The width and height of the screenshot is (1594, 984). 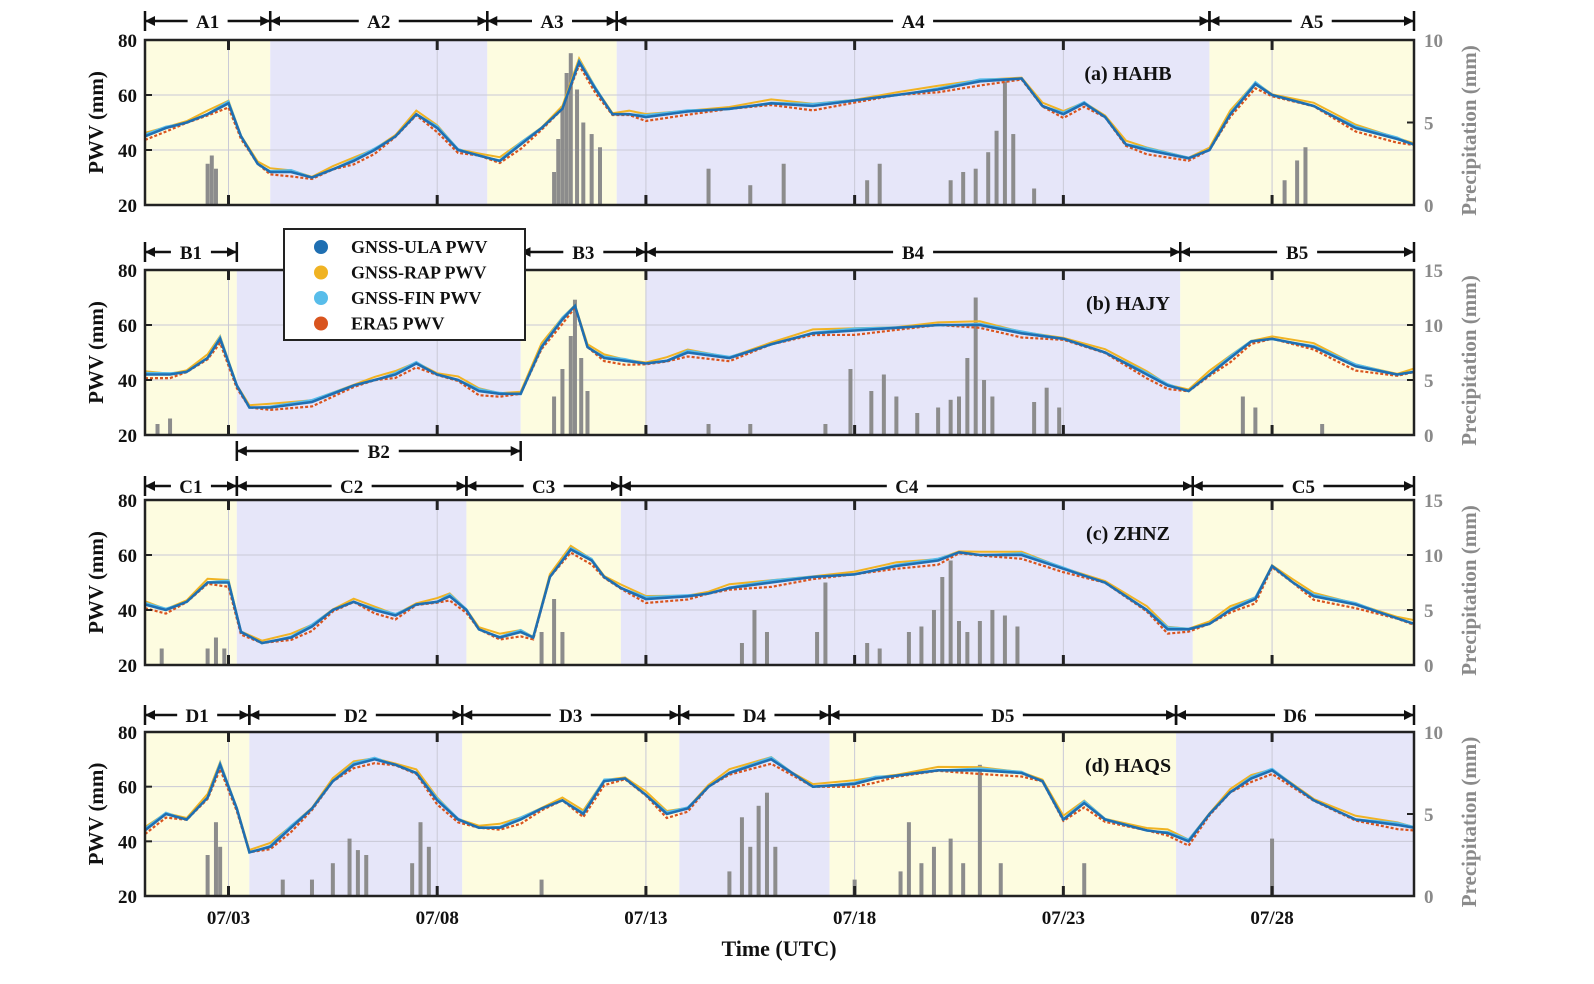 What do you see at coordinates (1297, 253) in the screenshot?
I see `segment-label: B5` at bounding box center [1297, 253].